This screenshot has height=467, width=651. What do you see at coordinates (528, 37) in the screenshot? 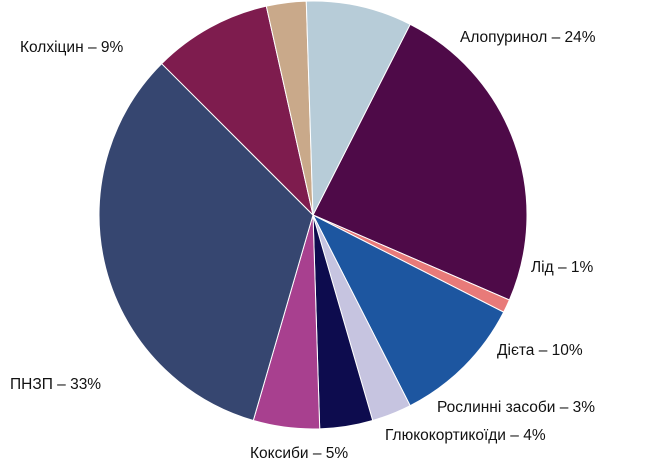
I see `label-alopurinol: Алопуринол – 24%` at bounding box center [528, 37].